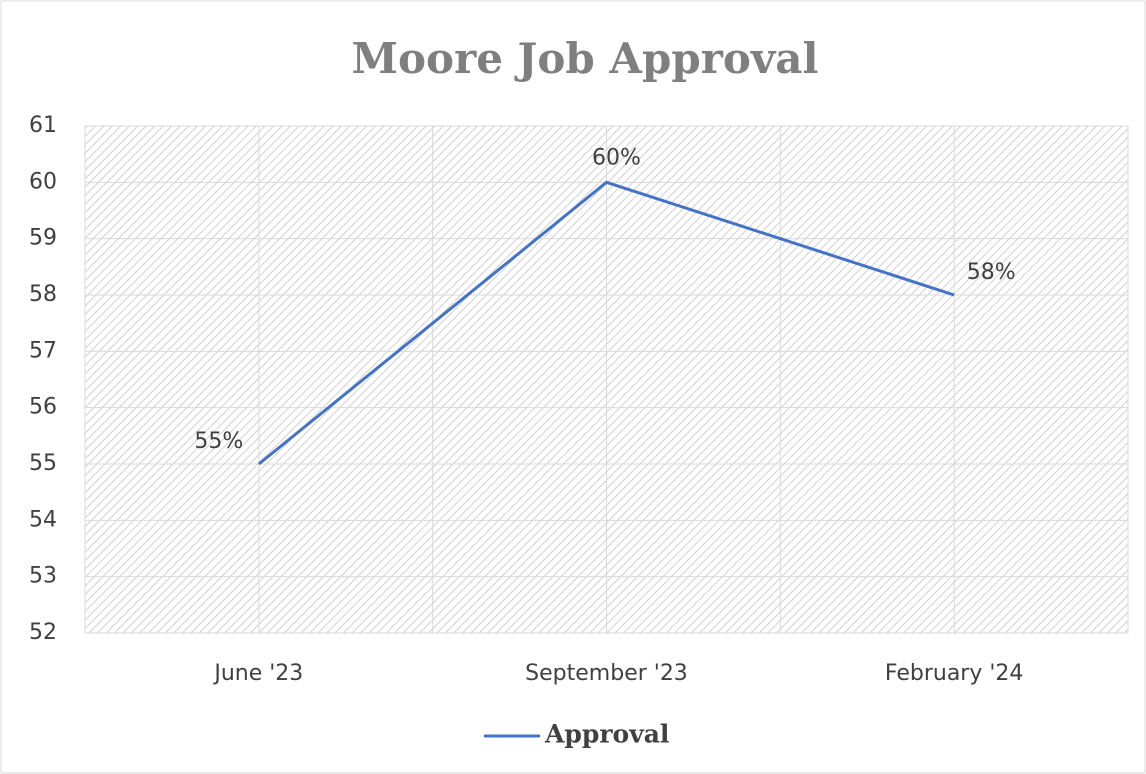 The width and height of the screenshot is (1146, 774). Describe the element at coordinates (43, 238) in the screenshot. I see `y-tick-label: 59` at that location.